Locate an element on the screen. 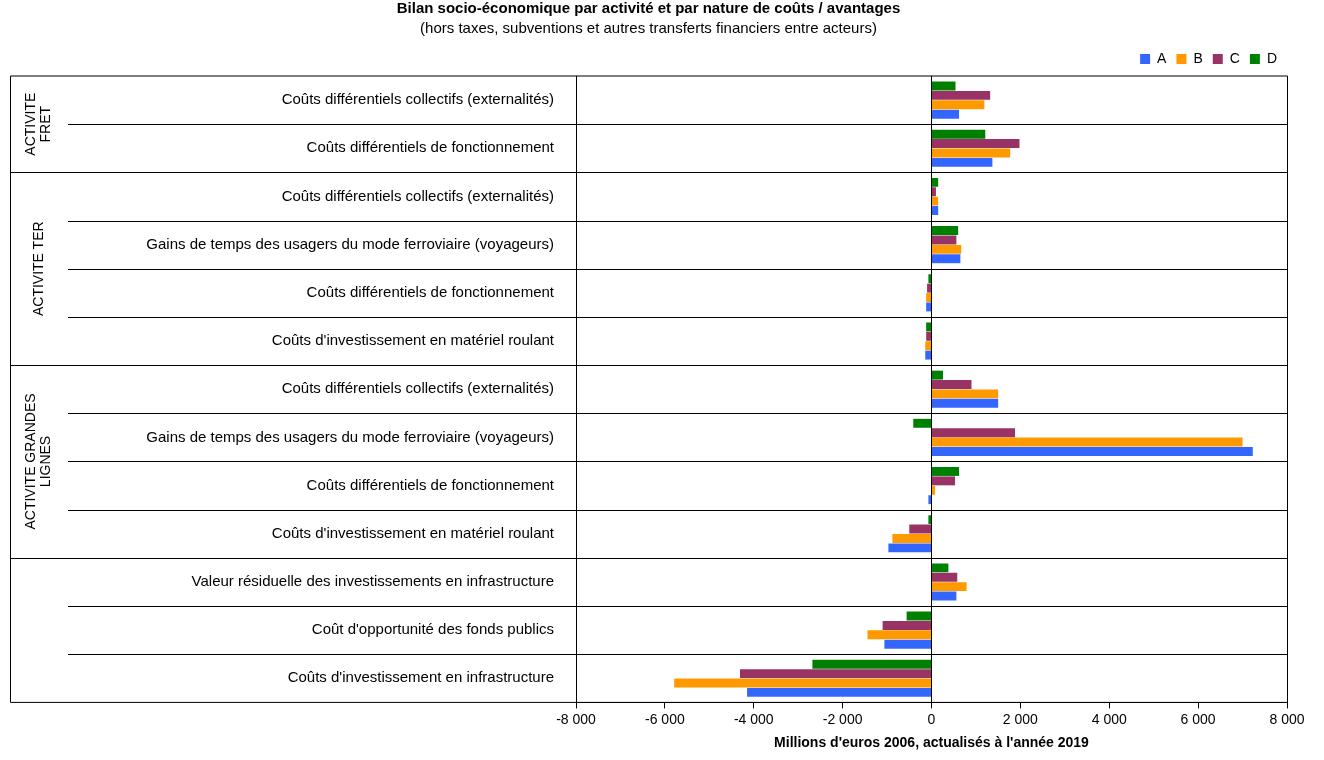 The image size is (1324, 760). x-tick-label: 6 000 is located at coordinates (1198, 718).